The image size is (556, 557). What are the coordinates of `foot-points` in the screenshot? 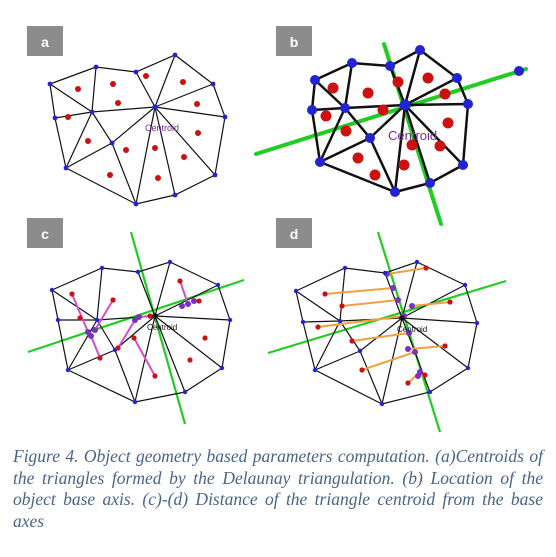 It's located at (141, 318).